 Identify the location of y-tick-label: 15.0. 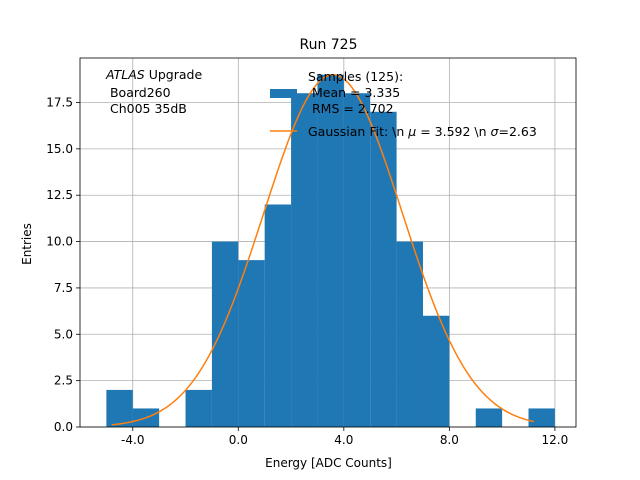
(59, 149).